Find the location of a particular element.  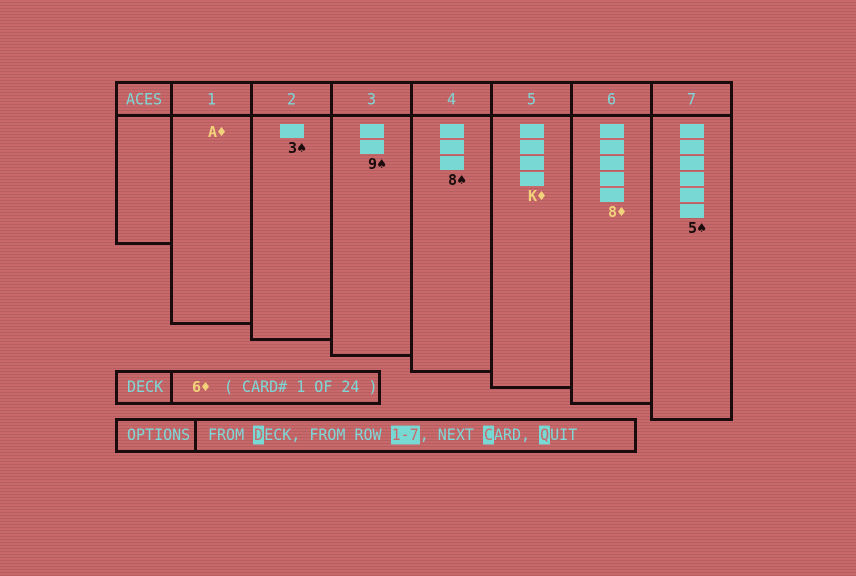

quit-key: Q is located at coordinates (545, 435).